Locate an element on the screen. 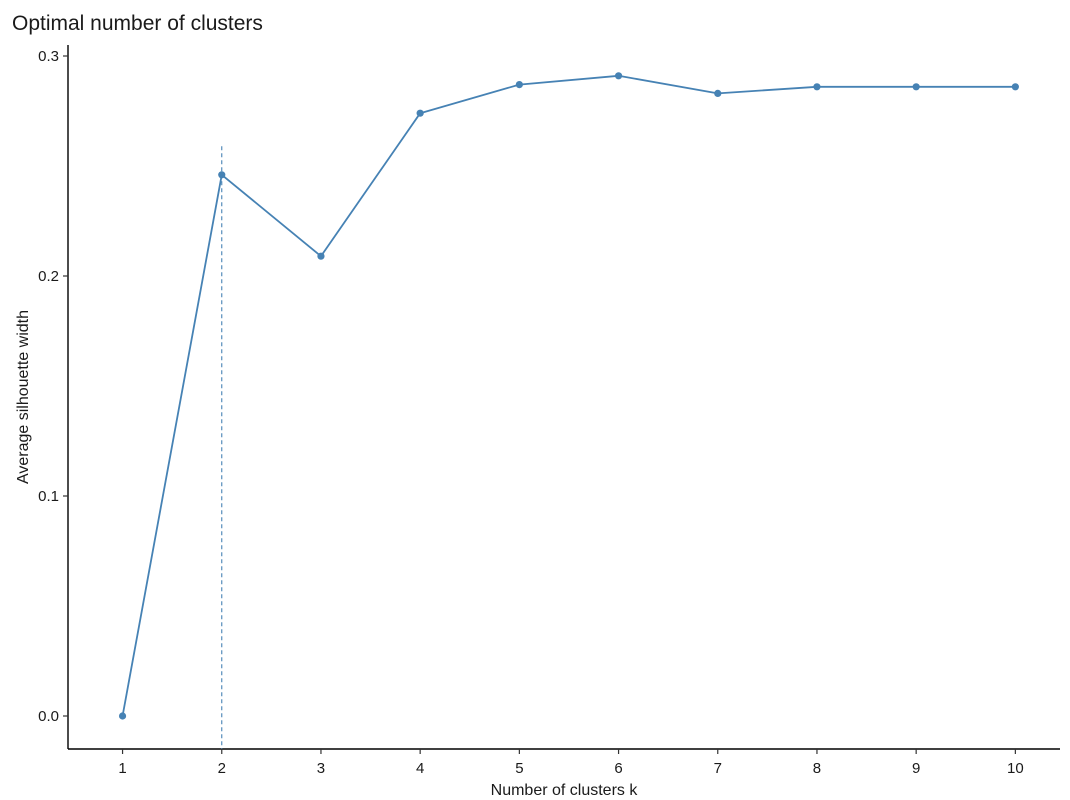 This screenshot has width=1070, height=800. x-tick-label: 8 is located at coordinates (817, 768).